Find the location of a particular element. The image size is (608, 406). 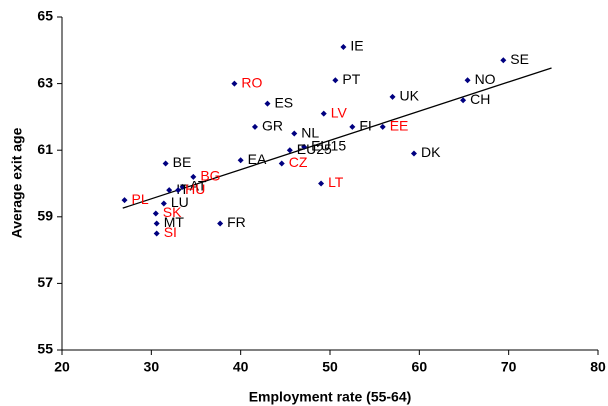

point-label: EU25 is located at coordinates (314, 149).